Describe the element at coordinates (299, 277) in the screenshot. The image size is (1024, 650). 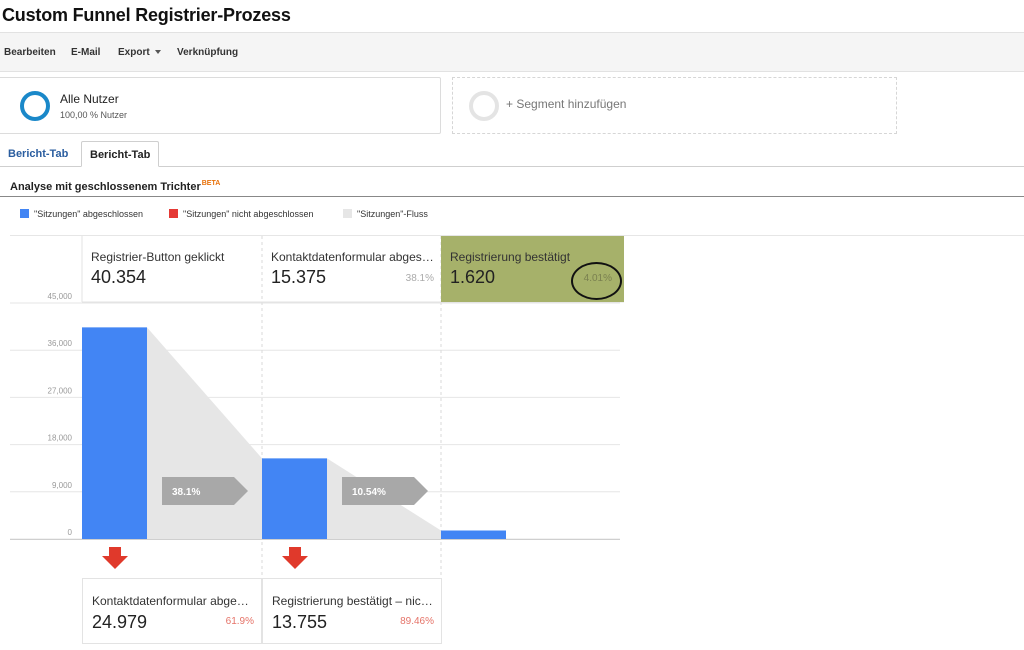
I see `stage-value: 15.375` at that location.